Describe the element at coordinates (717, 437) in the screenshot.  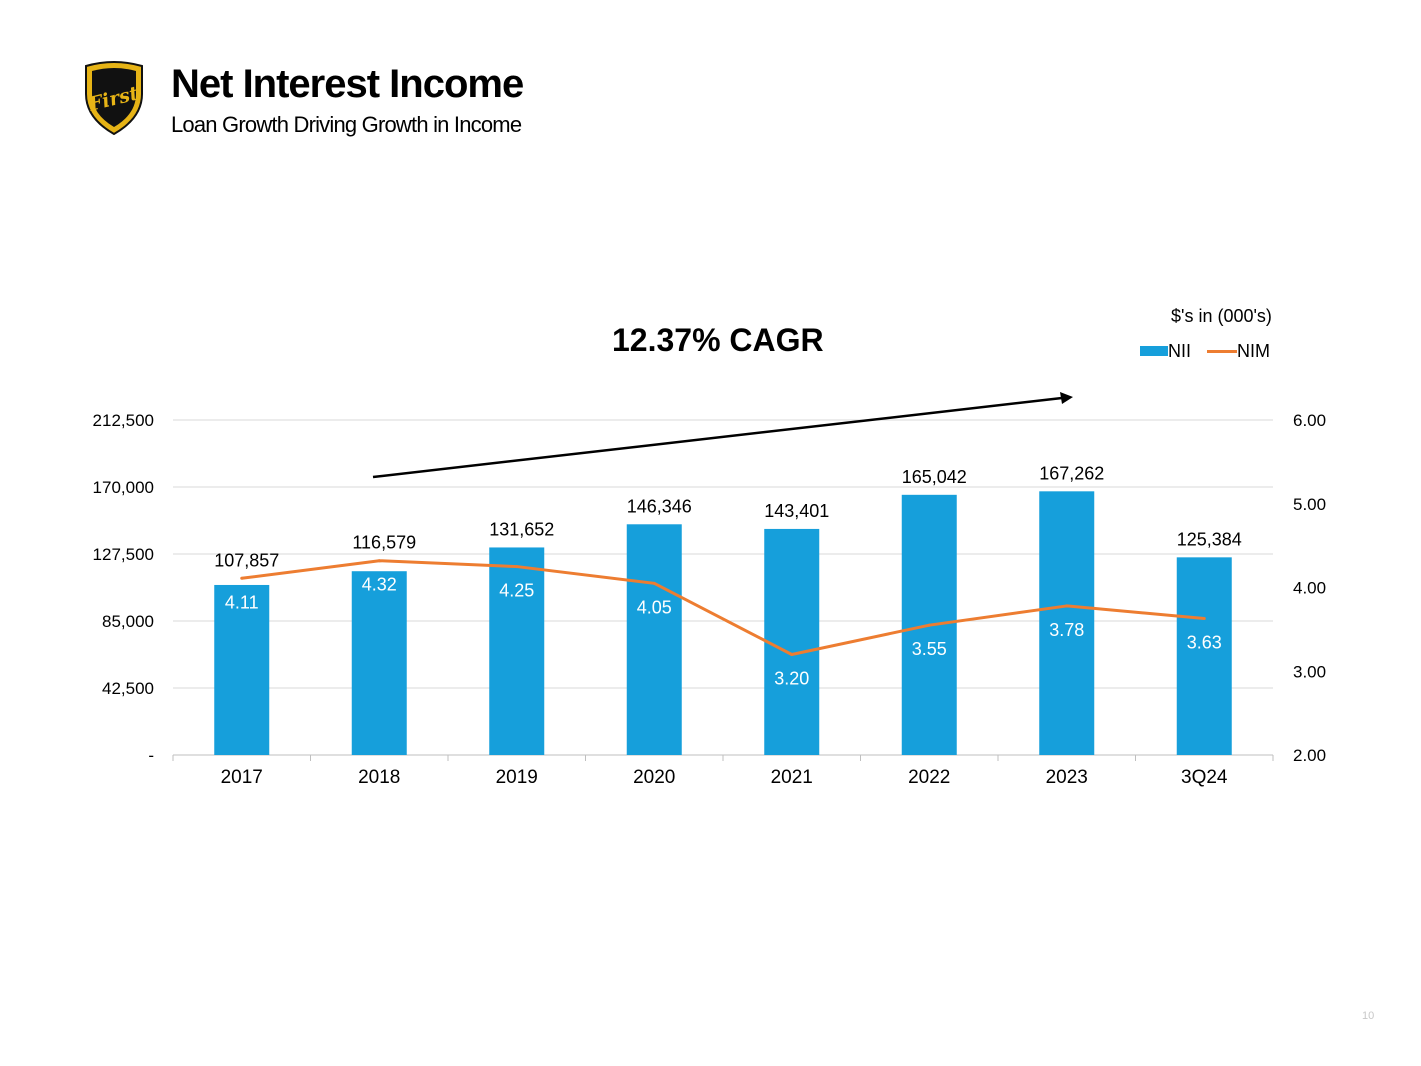
I see `cagr-arrow-line` at that location.